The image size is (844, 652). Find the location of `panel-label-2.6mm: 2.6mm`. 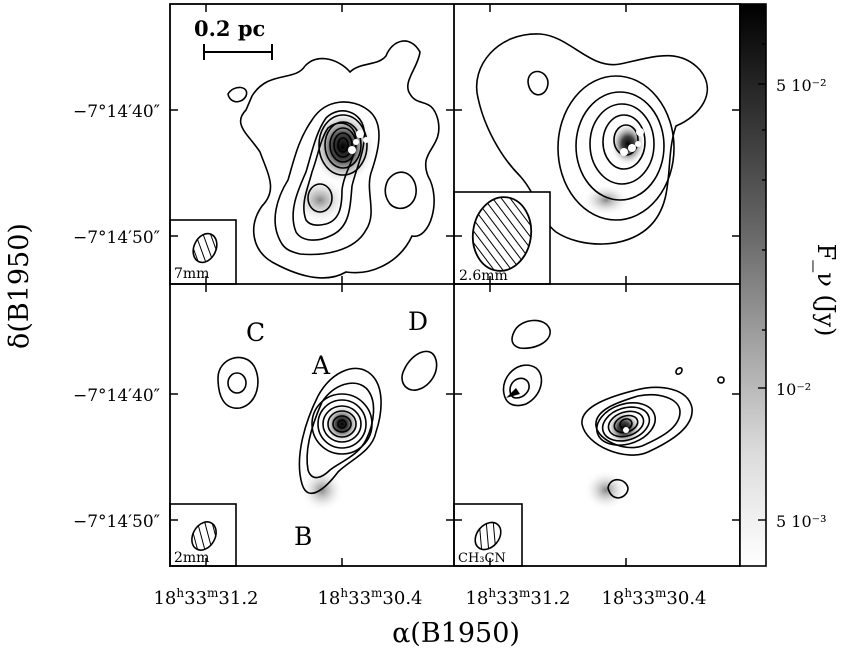

panel-label-2.6mm: 2.6mm is located at coordinates (483, 276).